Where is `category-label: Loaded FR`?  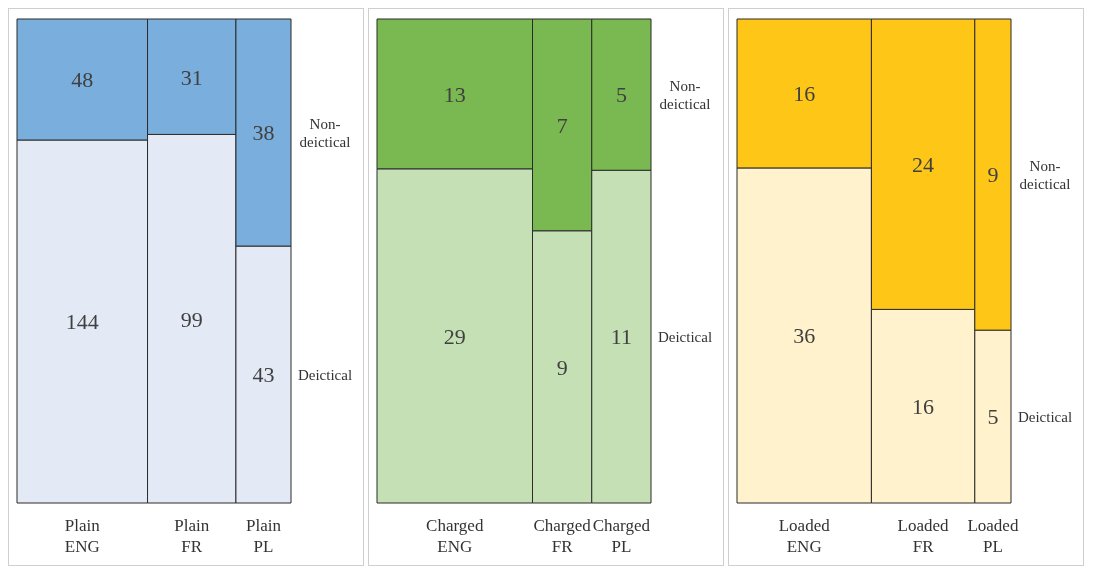
category-label: Loaded FR is located at coordinates (923, 536).